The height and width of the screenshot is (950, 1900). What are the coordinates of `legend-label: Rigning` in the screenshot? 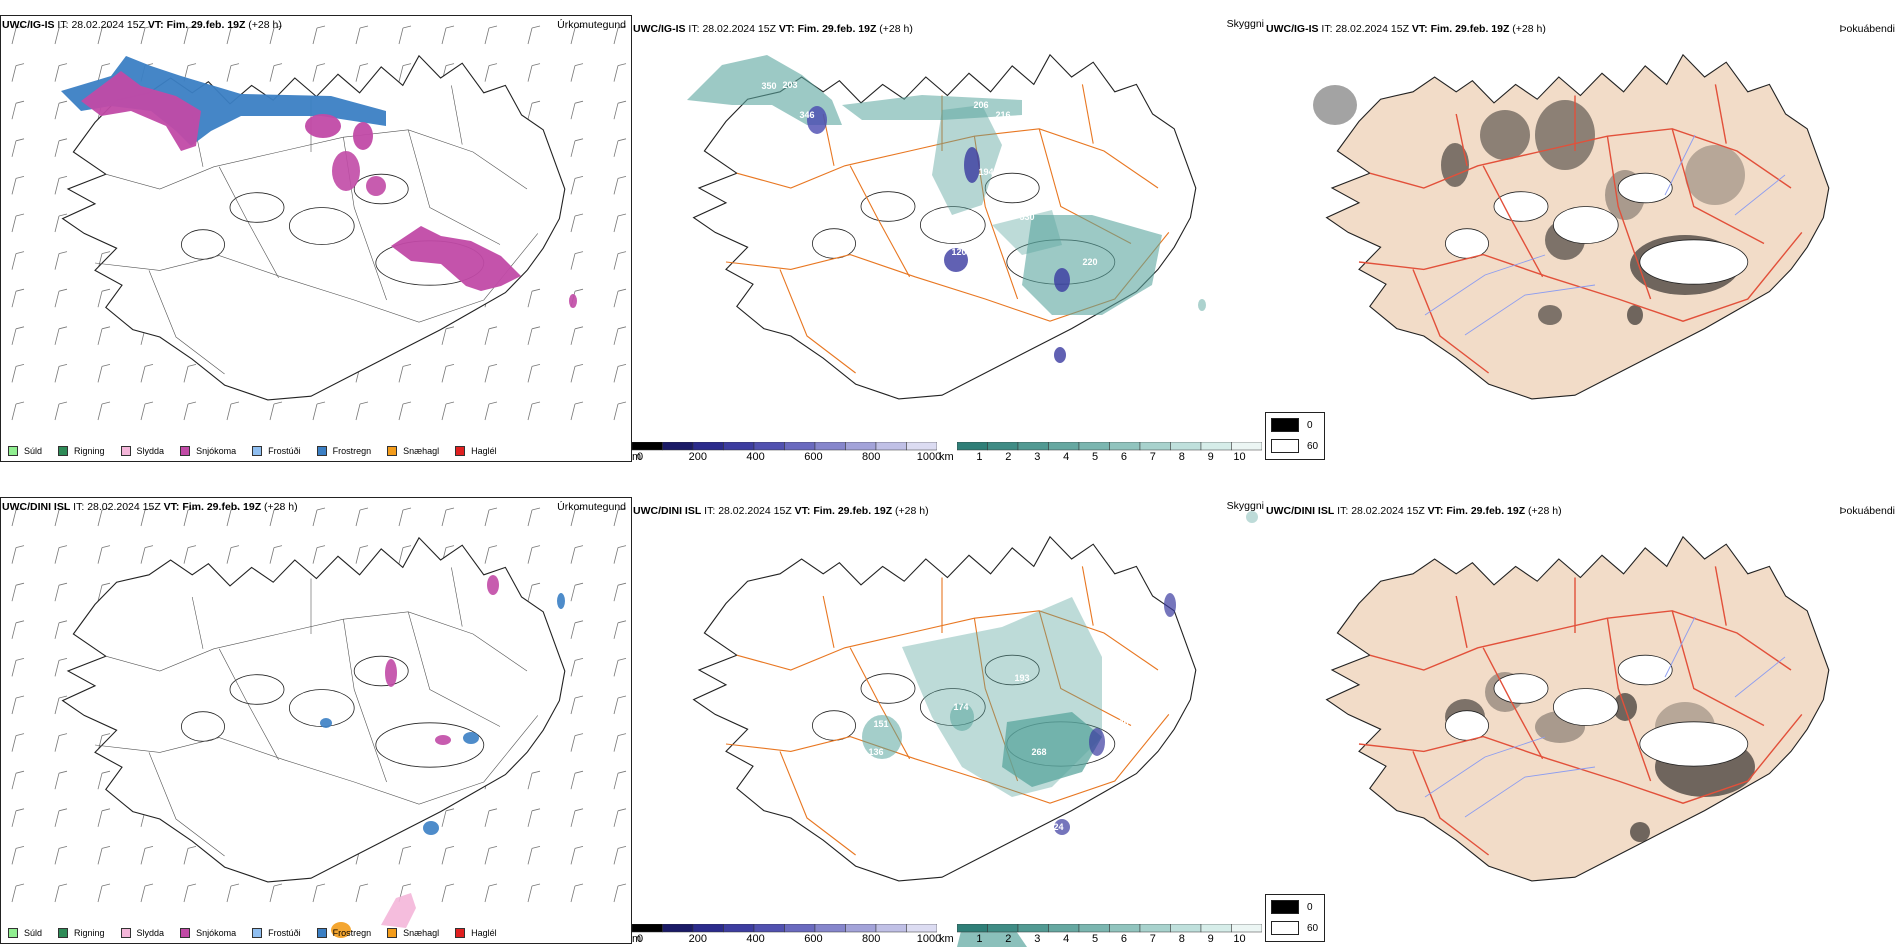 It's located at (89, 451).